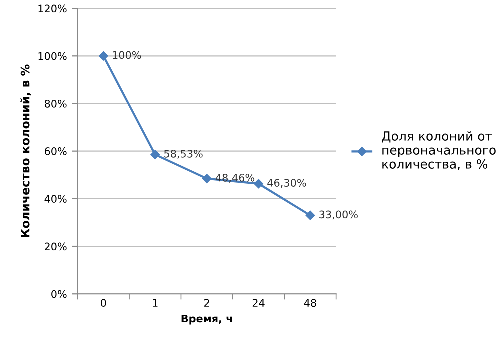  I want to click on y-tick-label: 80%, so click(55, 104).